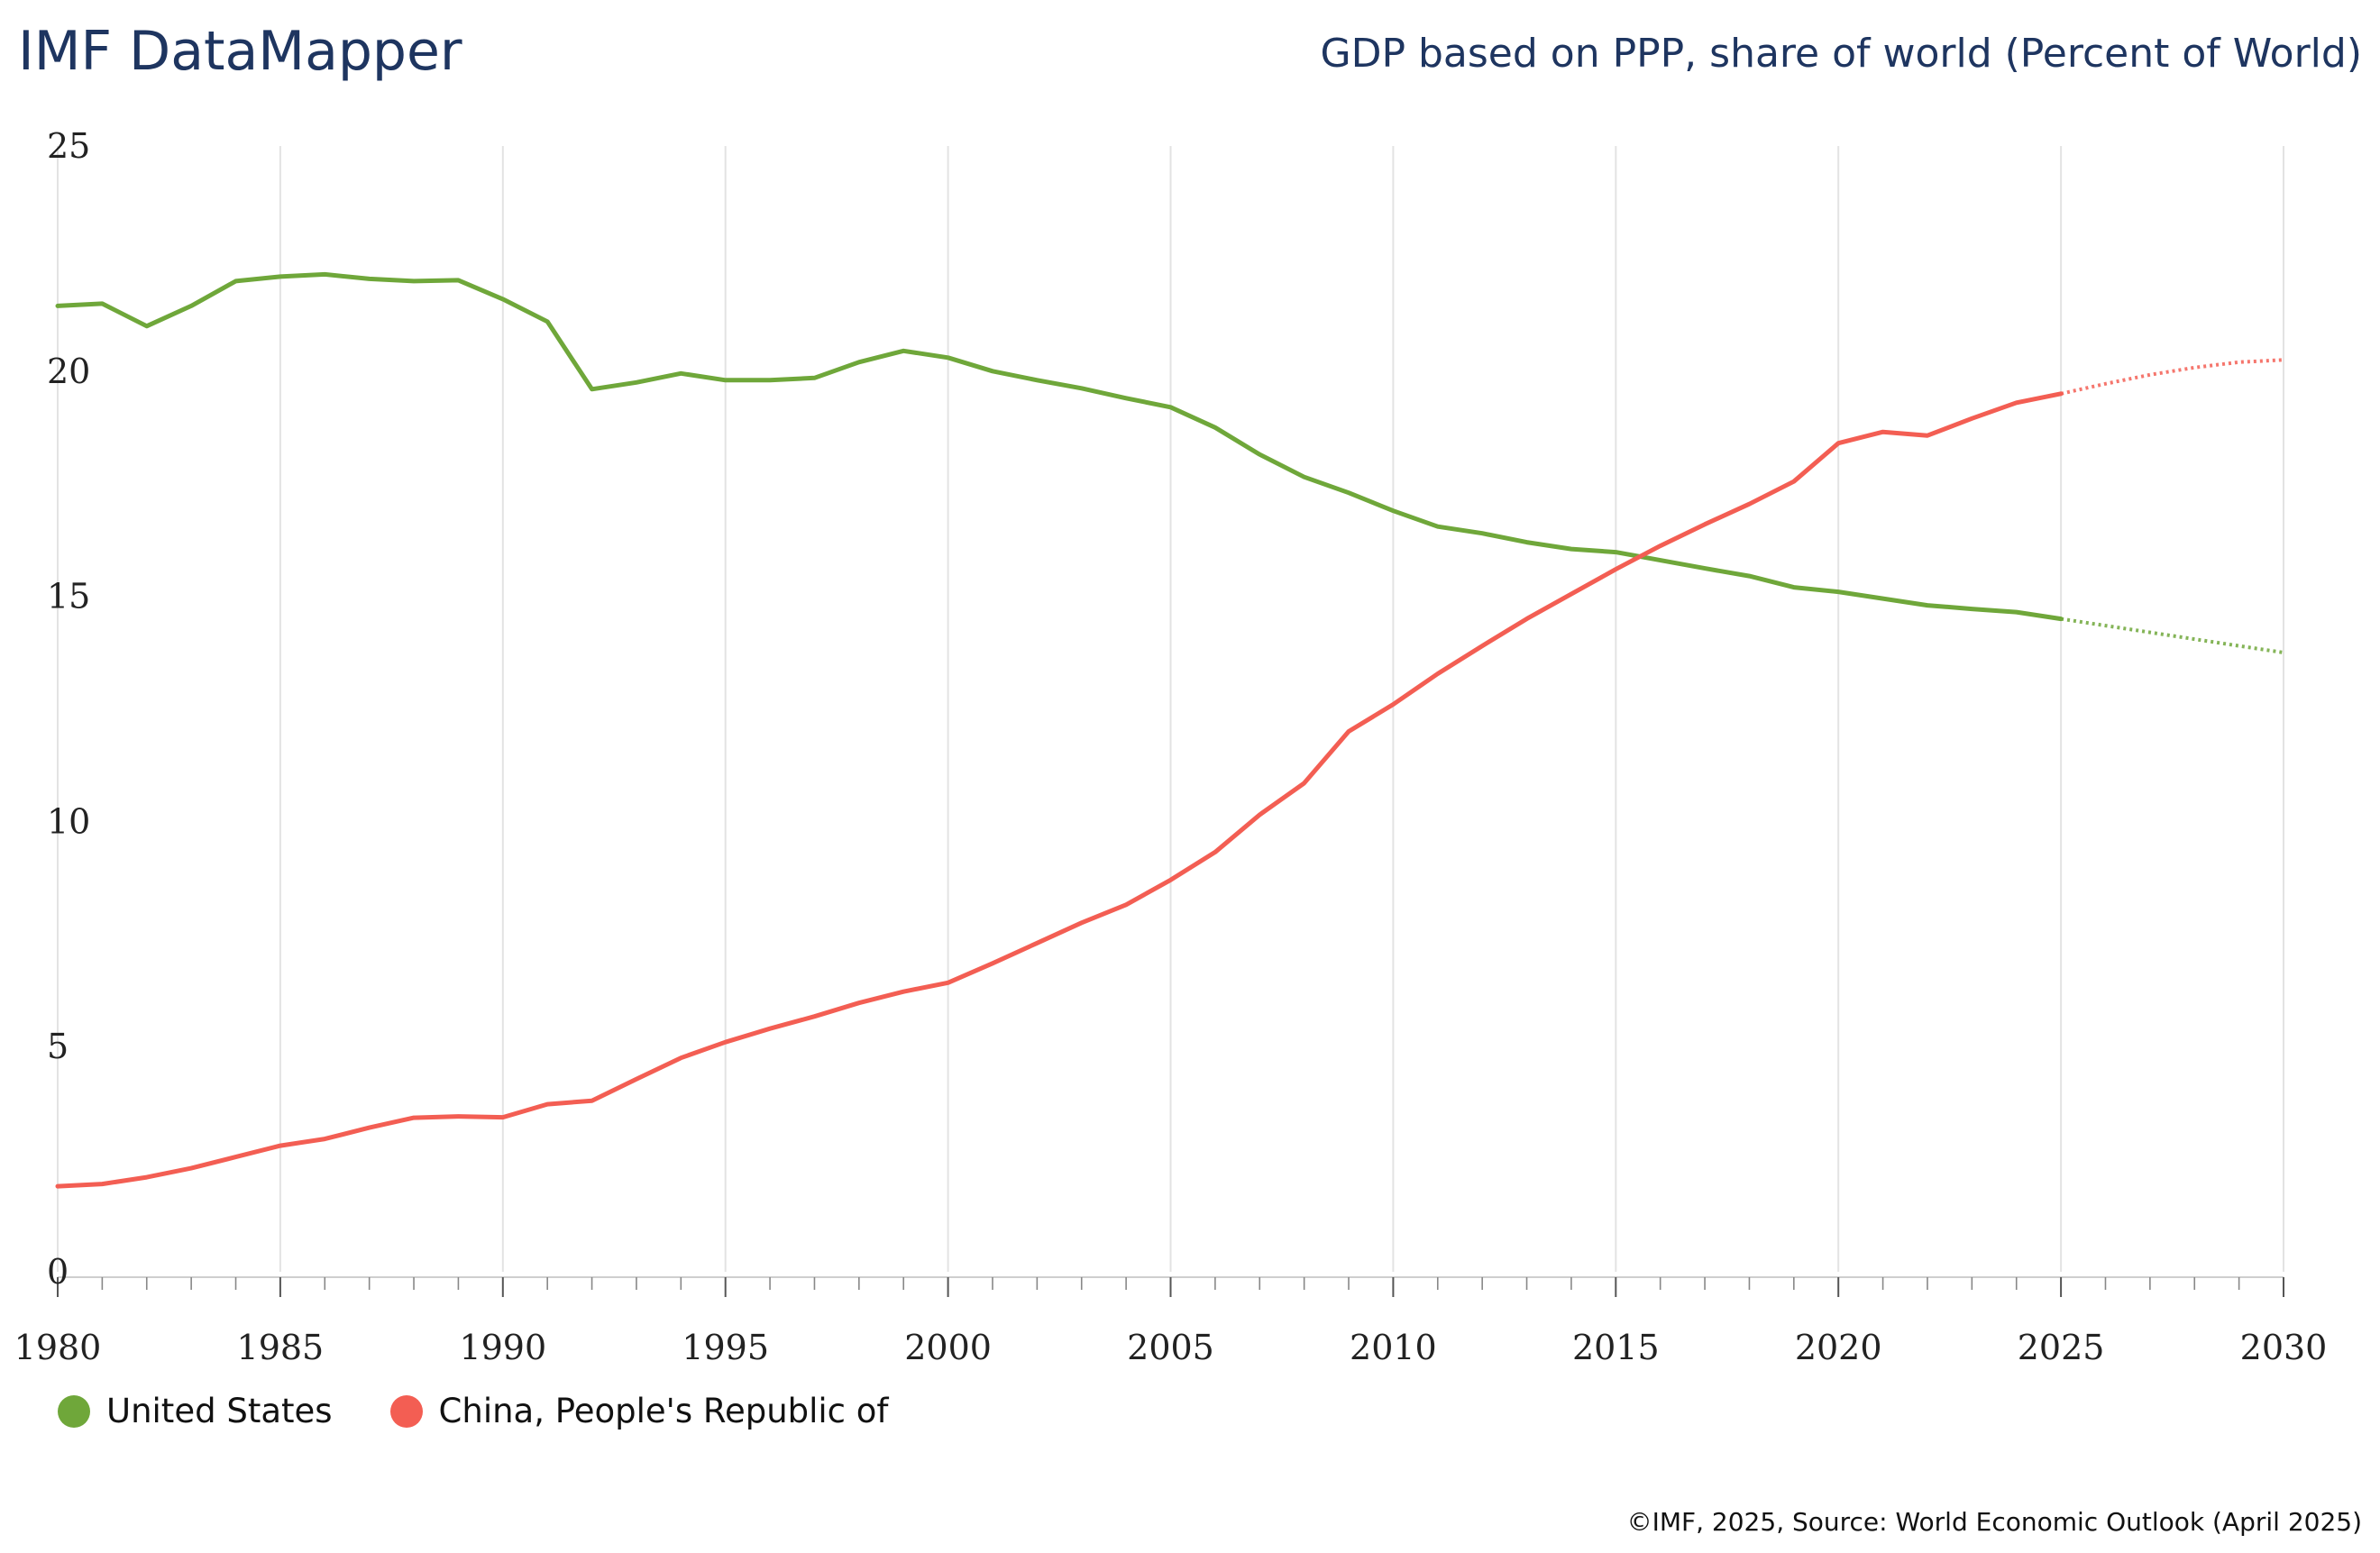 The image size is (2380, 1553). What do you see at coordinates (58, 1046) in the screenshot?
I see `y-tick-label-5: 5` at bounding box center [58, 1046].